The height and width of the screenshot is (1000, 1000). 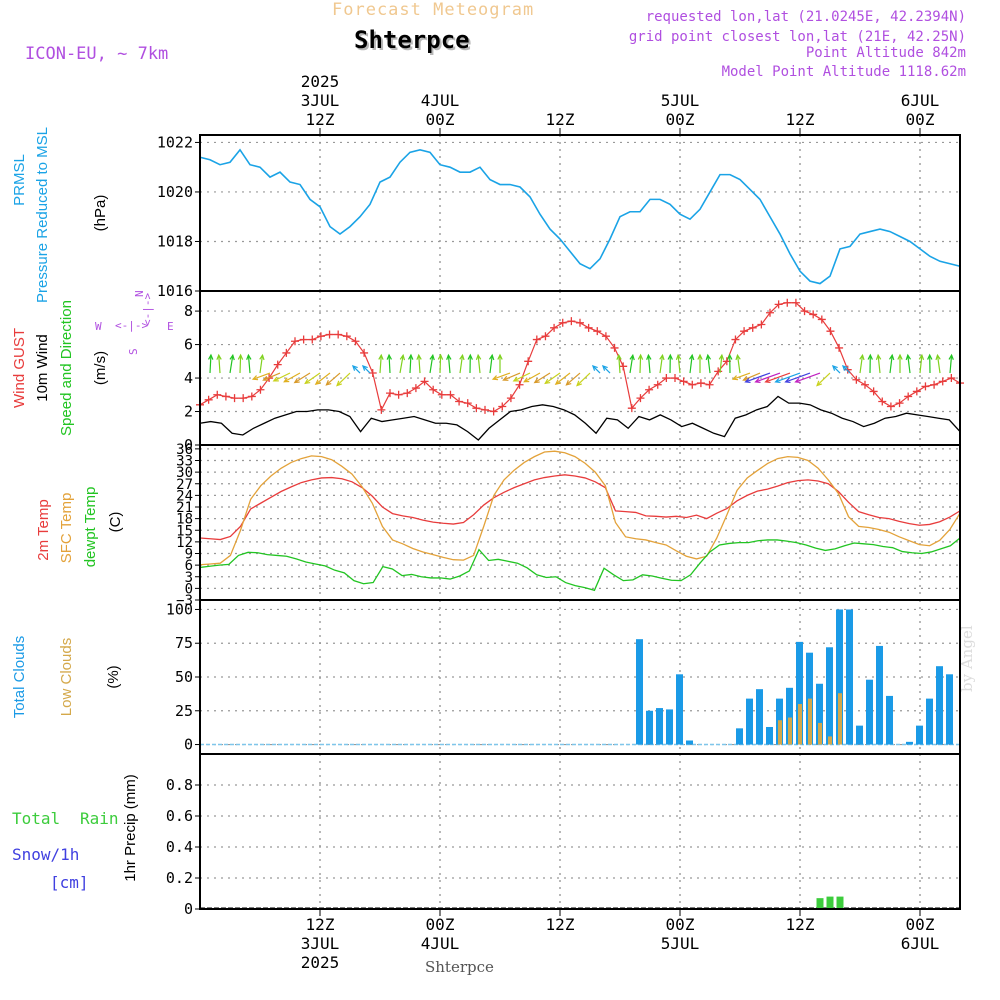 What do you see at coordinates (843, 72) in the screenshot?
I see `model-altitude: Model Point Altitude 1118.62m` at bounding box center [843, 72].